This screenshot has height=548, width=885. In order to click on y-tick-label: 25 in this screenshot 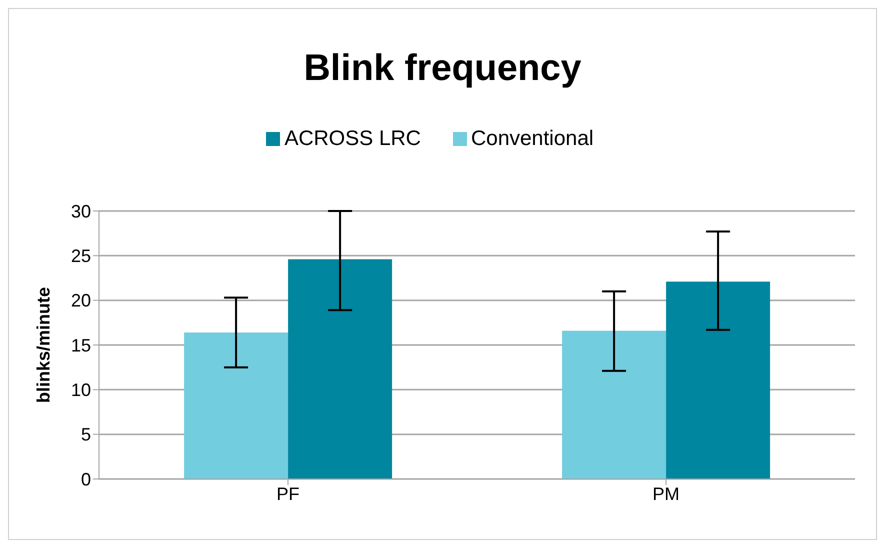, I will do `click(80, 256)`.